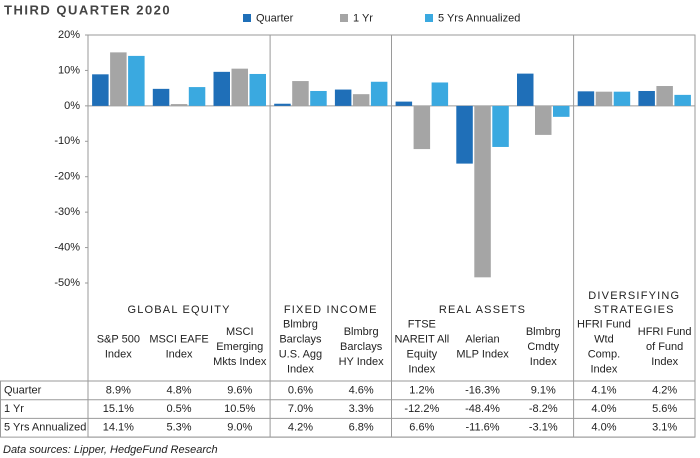  What do you see at coordinates (67, 247) in the screenshot?
I see `y-tick-label: -40%` at bounding box center [67, 247].